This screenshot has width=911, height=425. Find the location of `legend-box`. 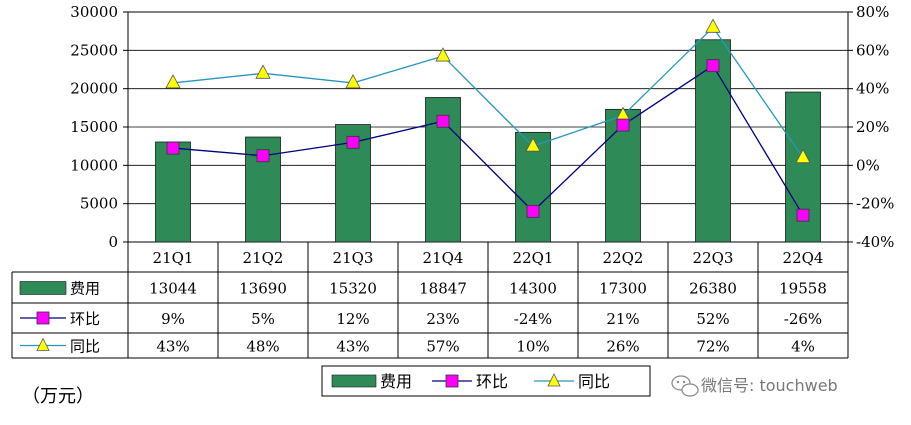

legend-box is located at coordinates (486, 381).